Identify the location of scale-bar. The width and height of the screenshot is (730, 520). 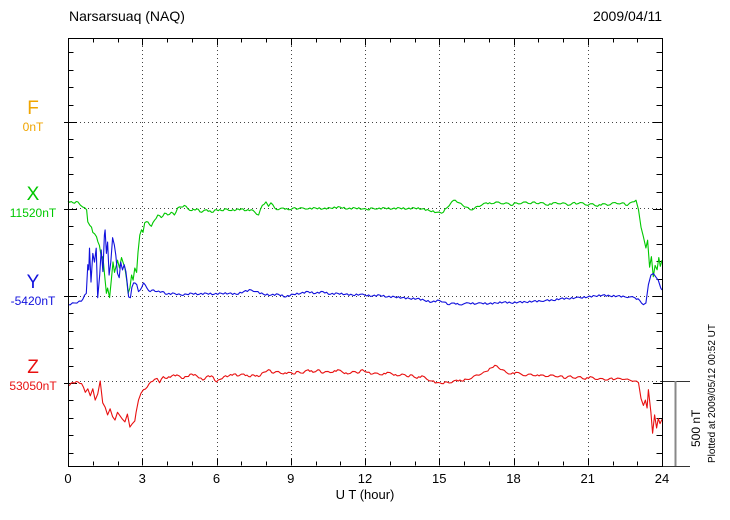
(675, 424).